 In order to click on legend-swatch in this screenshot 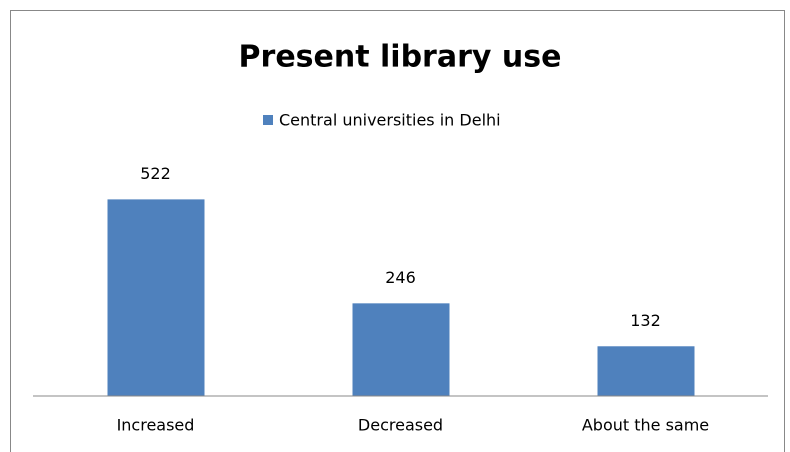, I will do `click(268, 120)`.